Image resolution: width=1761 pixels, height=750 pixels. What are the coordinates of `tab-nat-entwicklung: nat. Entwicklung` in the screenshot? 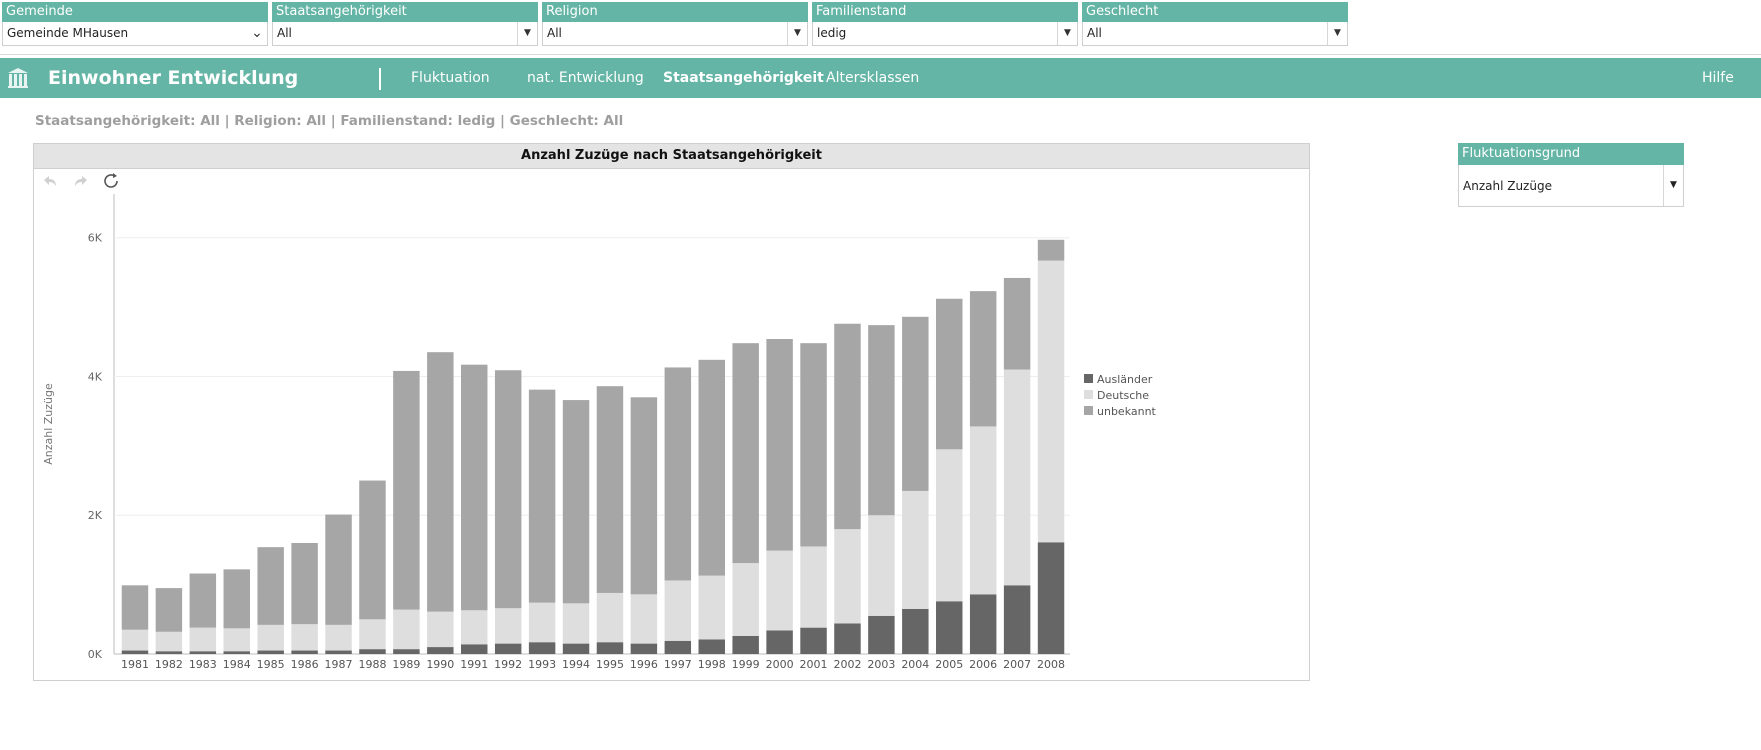 It's located at (585, 78).